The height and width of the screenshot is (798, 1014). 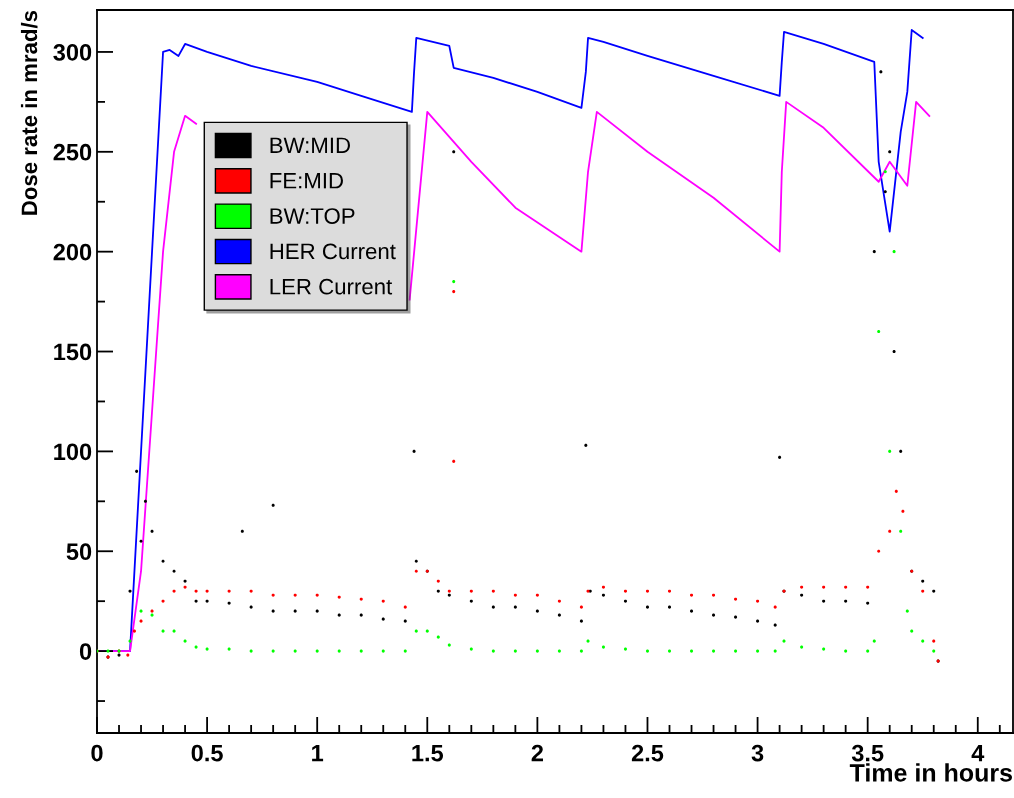 I want to click on x-tick-label: 4, so click(x=978, y=753).